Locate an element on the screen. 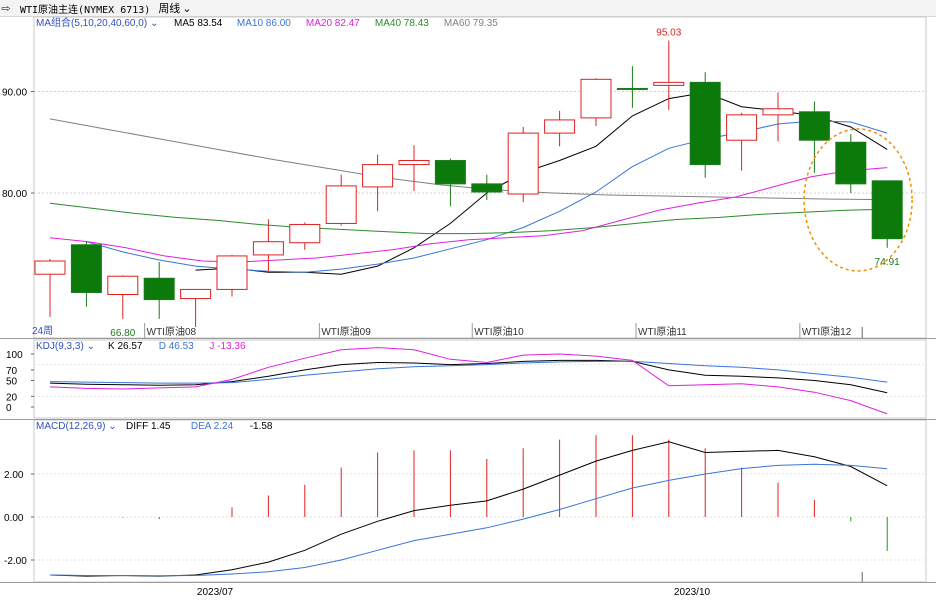 The height and width of the screenshot is (600, 936). kdj-y-tick-label: 0 is located at coordinates (9, 408).